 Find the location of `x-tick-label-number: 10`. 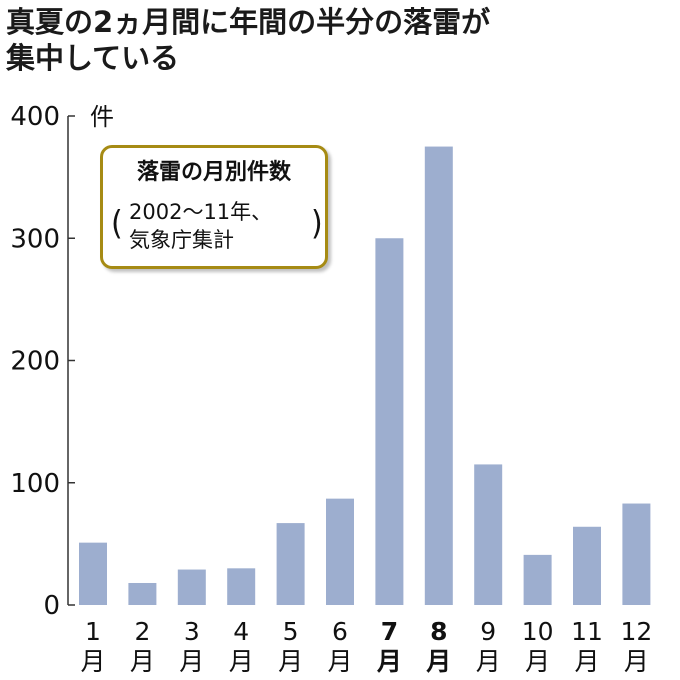

x-tick-label-number: 10 is located at coordinates (538, 631).